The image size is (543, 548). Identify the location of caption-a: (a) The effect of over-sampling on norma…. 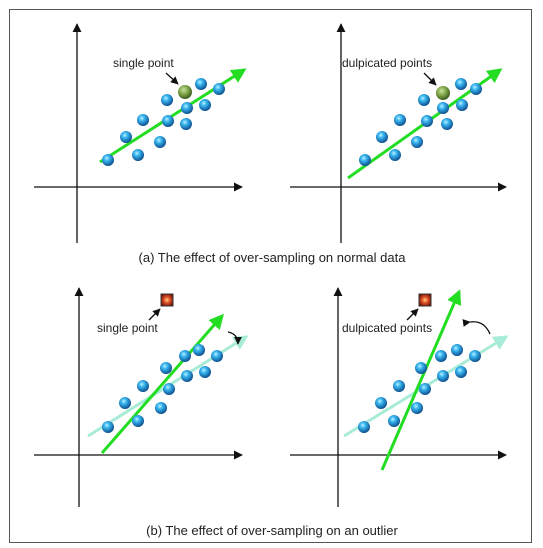
(273, 257).